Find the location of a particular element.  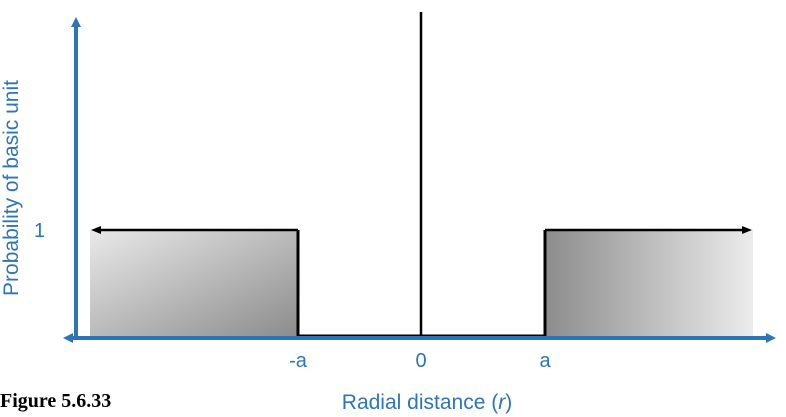

x-axis-title: Radial distance (r) is located at coordinates (427, 402).